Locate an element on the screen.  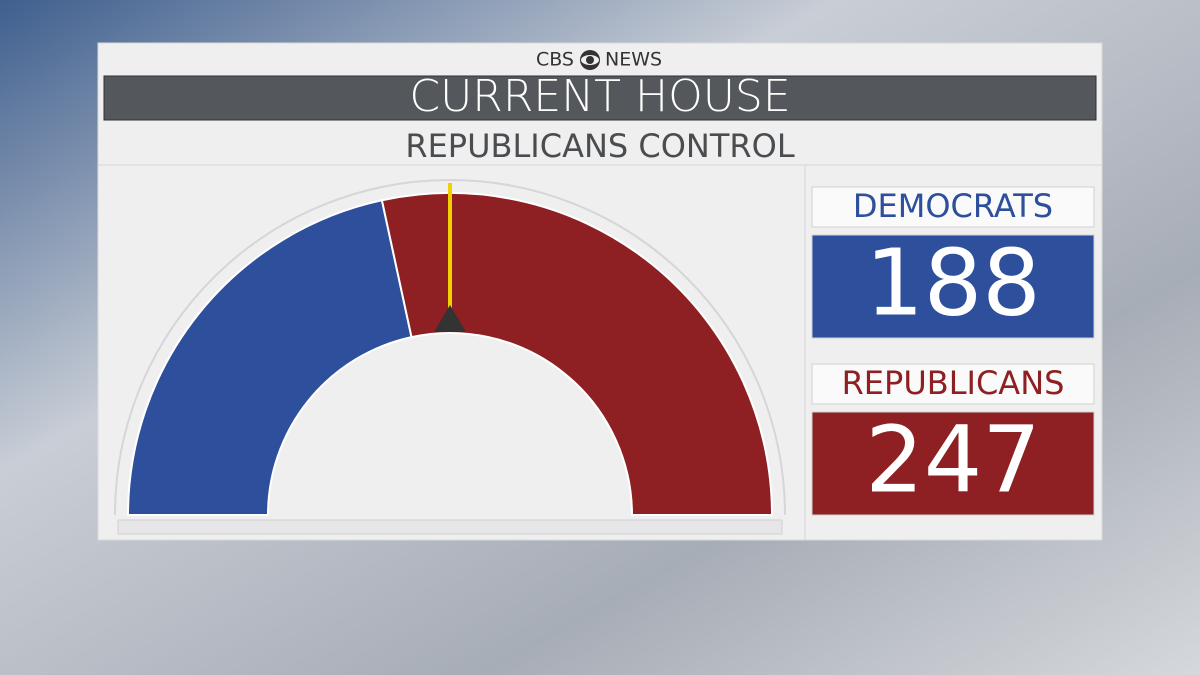
gauge-segment is located at coordinates (269, 357).